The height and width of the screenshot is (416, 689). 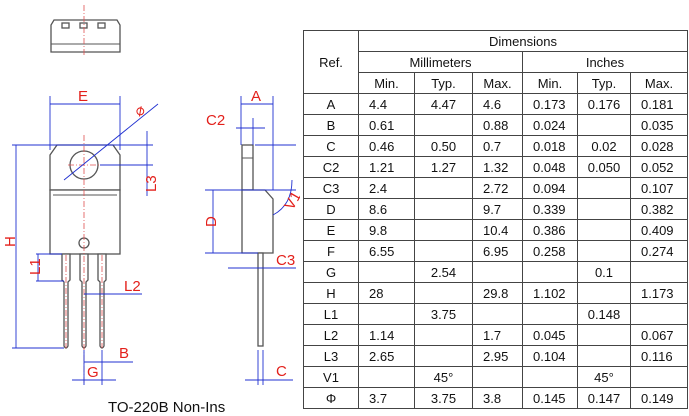 What do you see at coordinates (443, 272) in the screenshot?
I see `value-cell: 2.54` at bounding box center [443, 272].